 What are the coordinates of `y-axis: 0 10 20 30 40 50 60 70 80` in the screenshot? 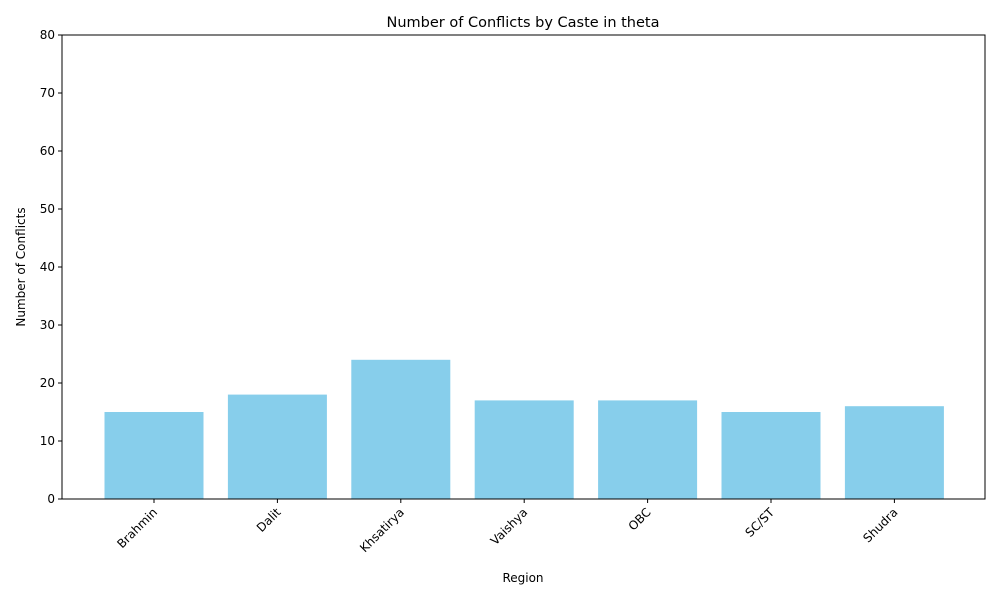 It's located at (51, 267).